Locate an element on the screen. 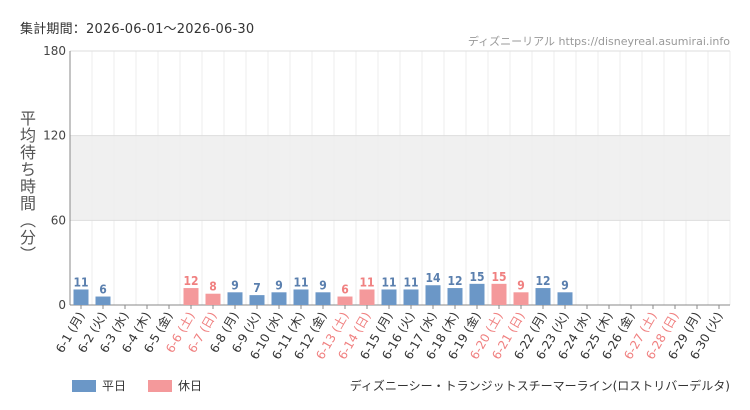 Image resolution: width=750 pixels, height=410 pixels. y-tick-label: 0 is located at coordinates (62, 305).